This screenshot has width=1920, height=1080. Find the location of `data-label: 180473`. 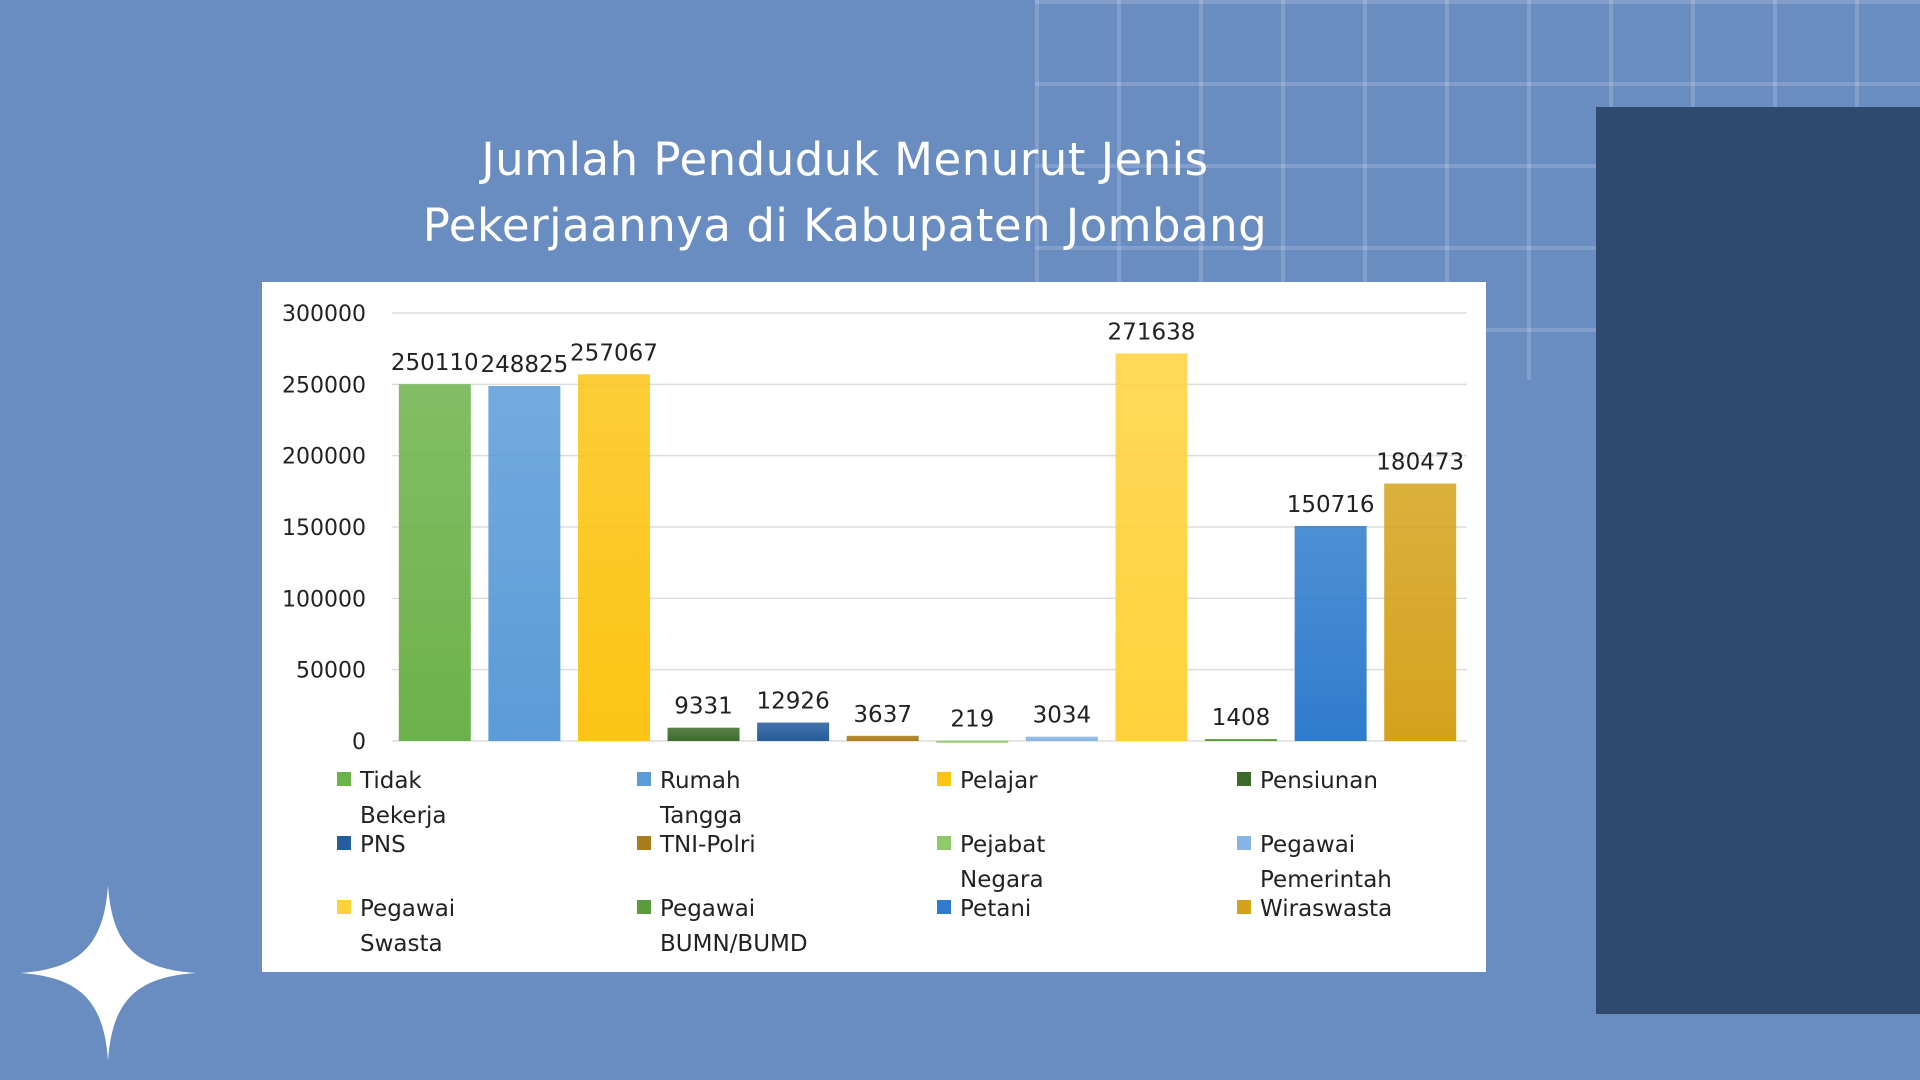

data-label: 180473 is located at coordinates (1420, 463).